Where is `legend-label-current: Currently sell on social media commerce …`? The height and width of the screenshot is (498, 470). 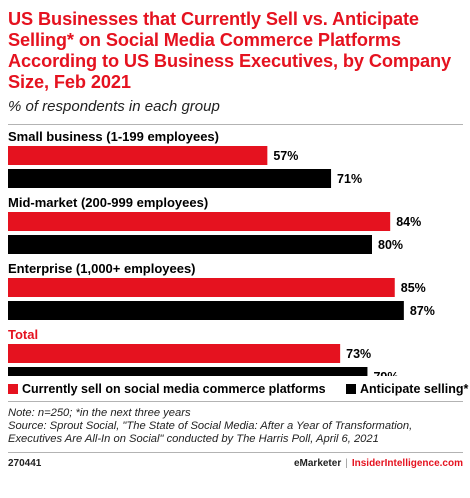 legend-label-current: Currently sell on social media commerce … is located at coordinates (174, 389).